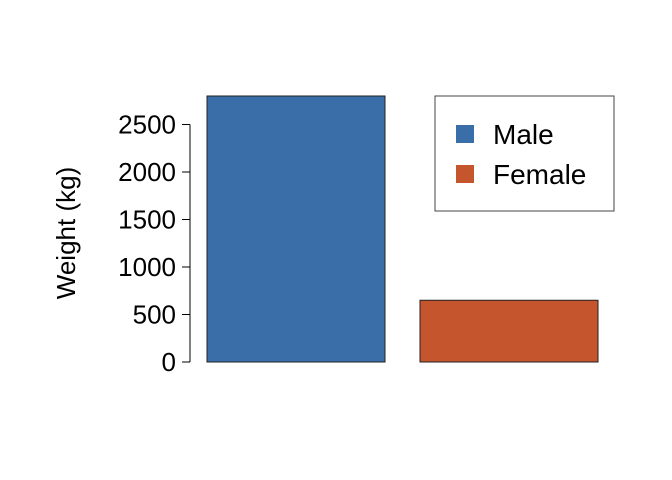 Image resolution: width=672 pixels, height=480 pixels. Describe the element at coordinates (154, 243) in the screenshot. I see `y-axis: 0 500 1000 1500 2000 2500` at that location.